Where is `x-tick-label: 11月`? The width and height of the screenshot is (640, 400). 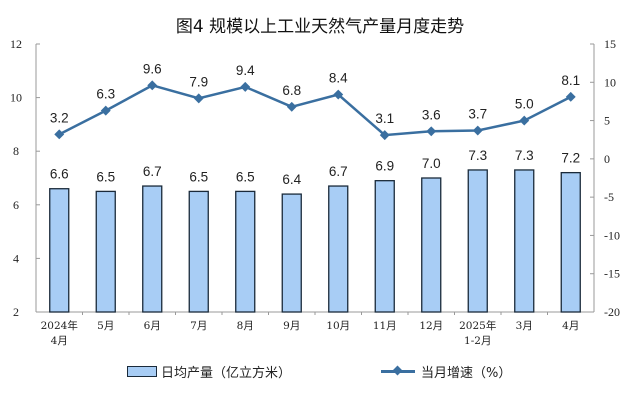
x-tick-label: 11月 is located at coordinates (385, 326).